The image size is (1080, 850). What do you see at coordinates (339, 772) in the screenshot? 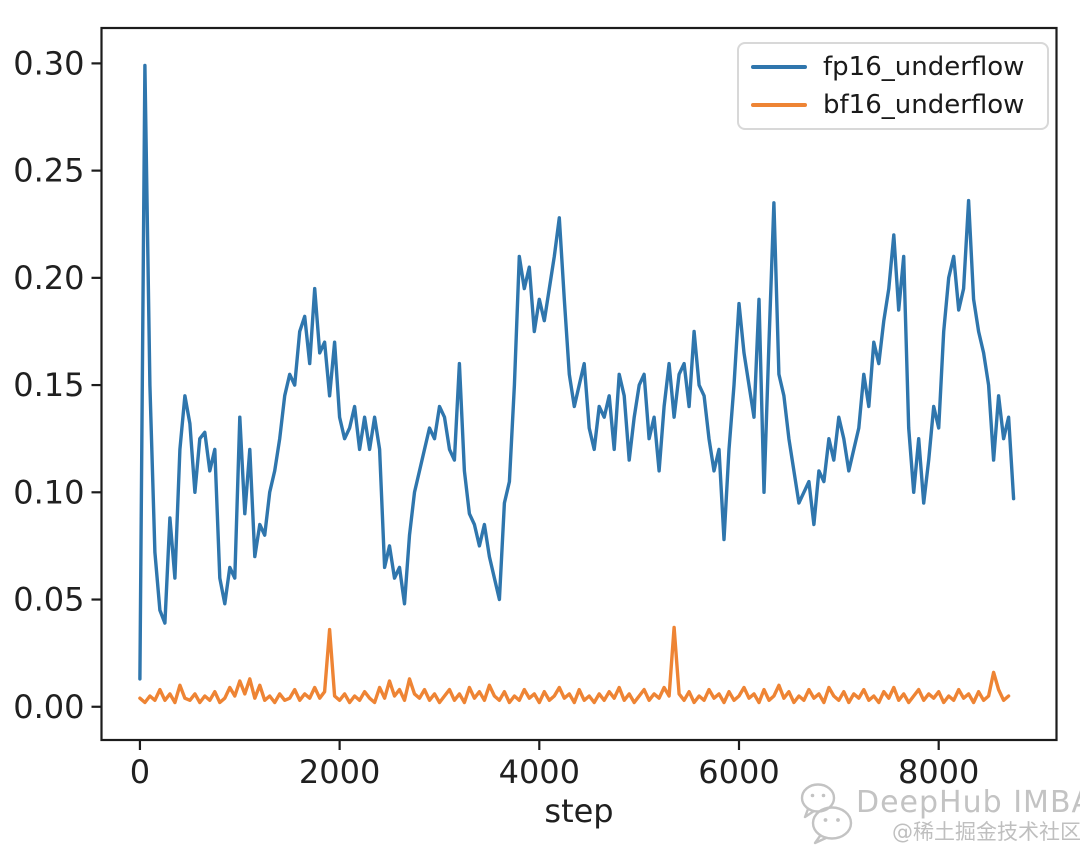
I see `x-tick-label: 2000` at bounding box center [339, 772].